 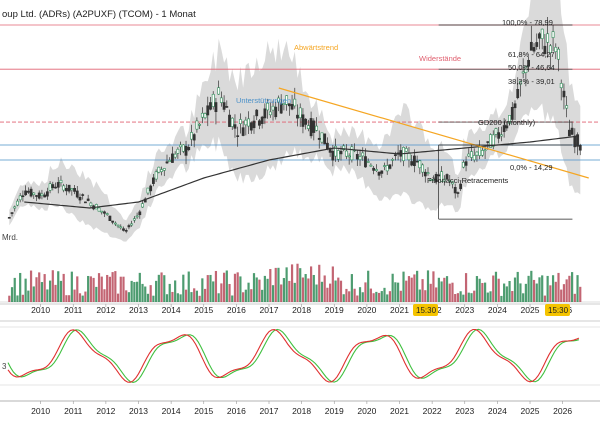 What do you see at coordinates (263, 100) in the screenshot?
I see `supports-label: Unterstützungen` at bounding box center [263, 100].